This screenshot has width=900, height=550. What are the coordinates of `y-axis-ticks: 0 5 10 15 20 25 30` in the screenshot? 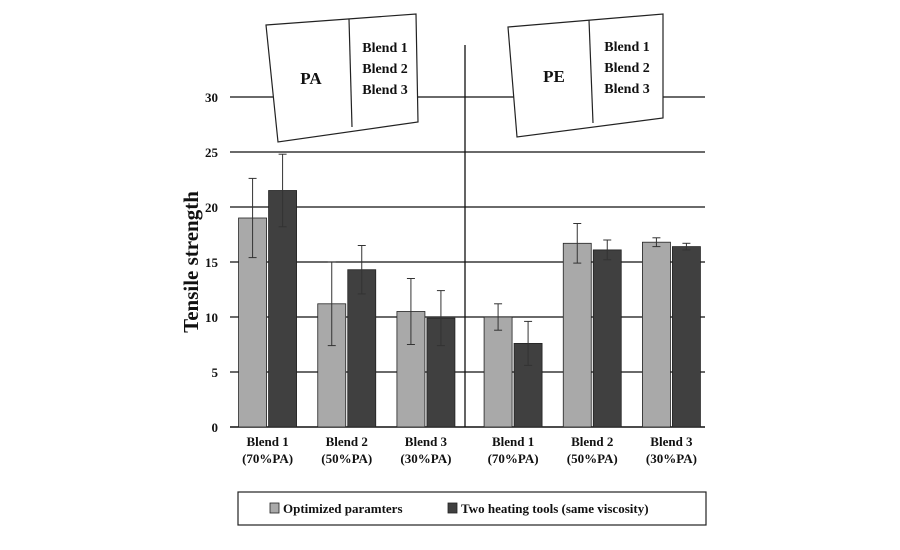 It's located at (212, 262).